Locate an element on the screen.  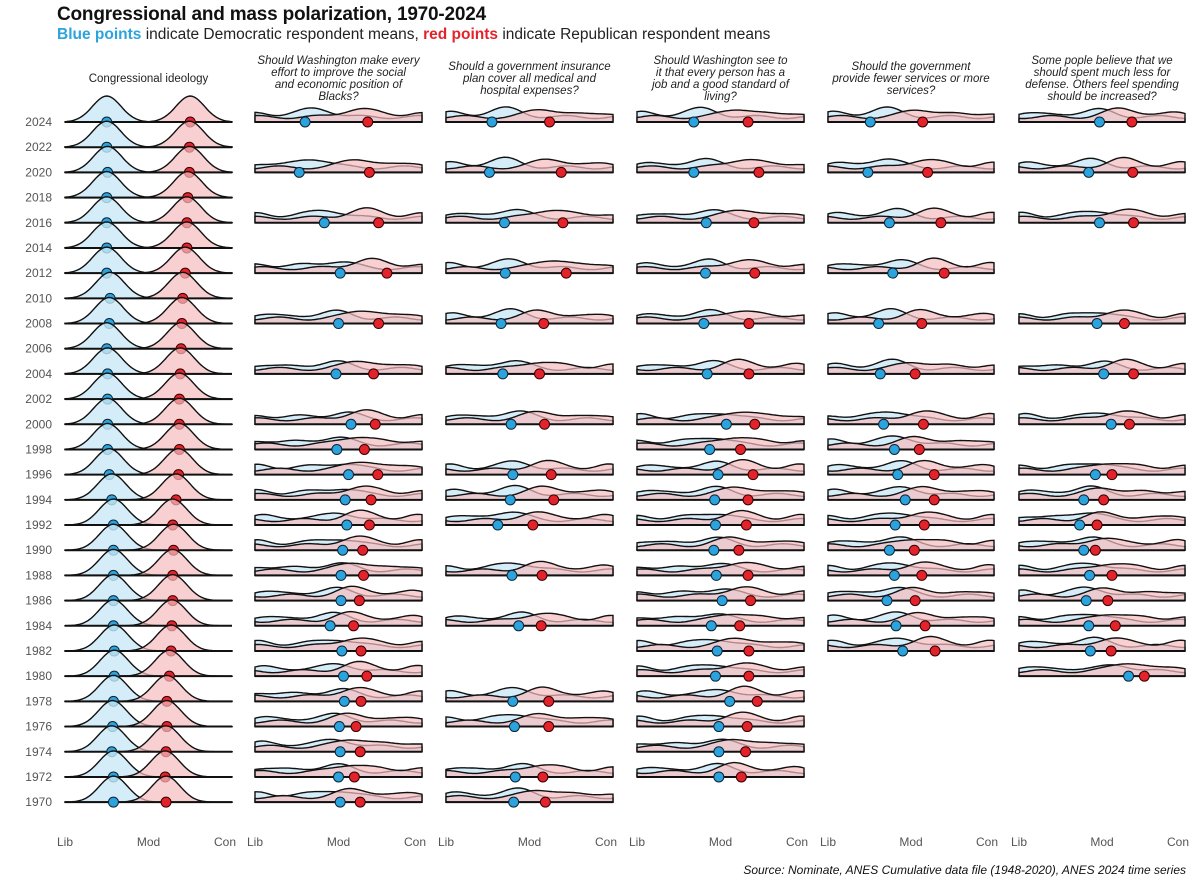
ridge-1994 is located at coordinates (338, 495).